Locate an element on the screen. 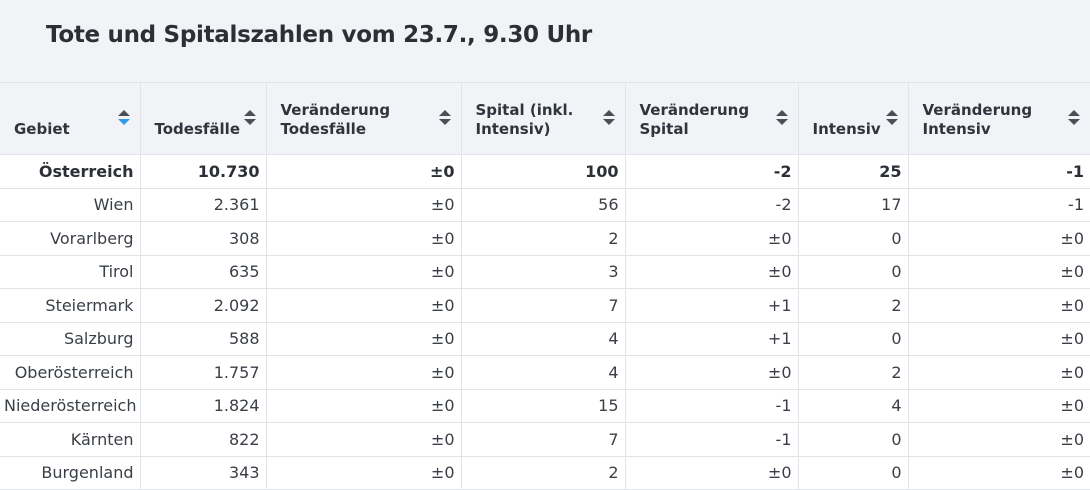  column-header-label: Gebiet is located at coordinates (42, 129).